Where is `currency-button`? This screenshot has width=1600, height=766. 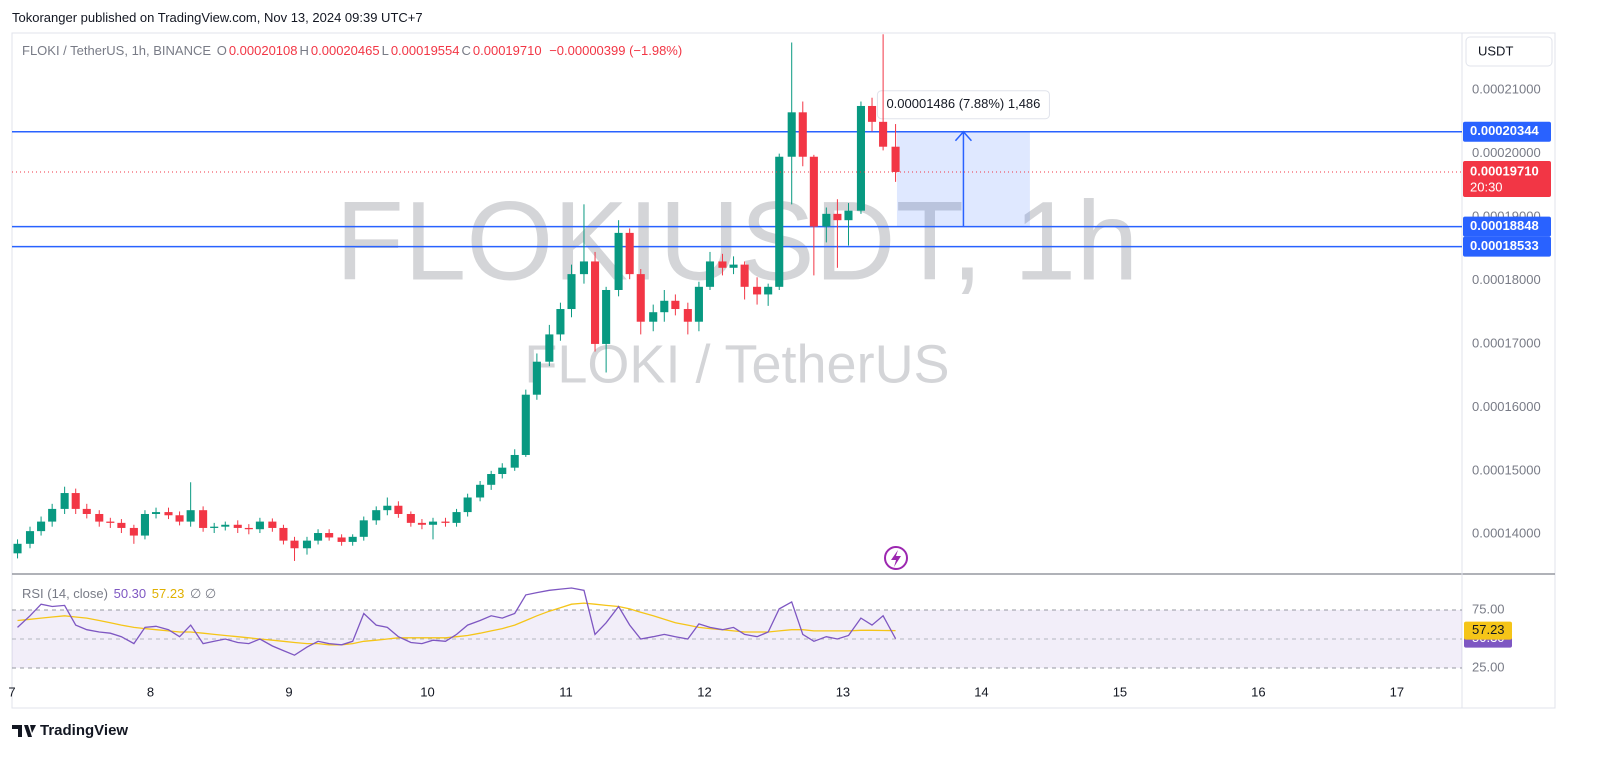
currency-button is located at coordinates (1509, 51).